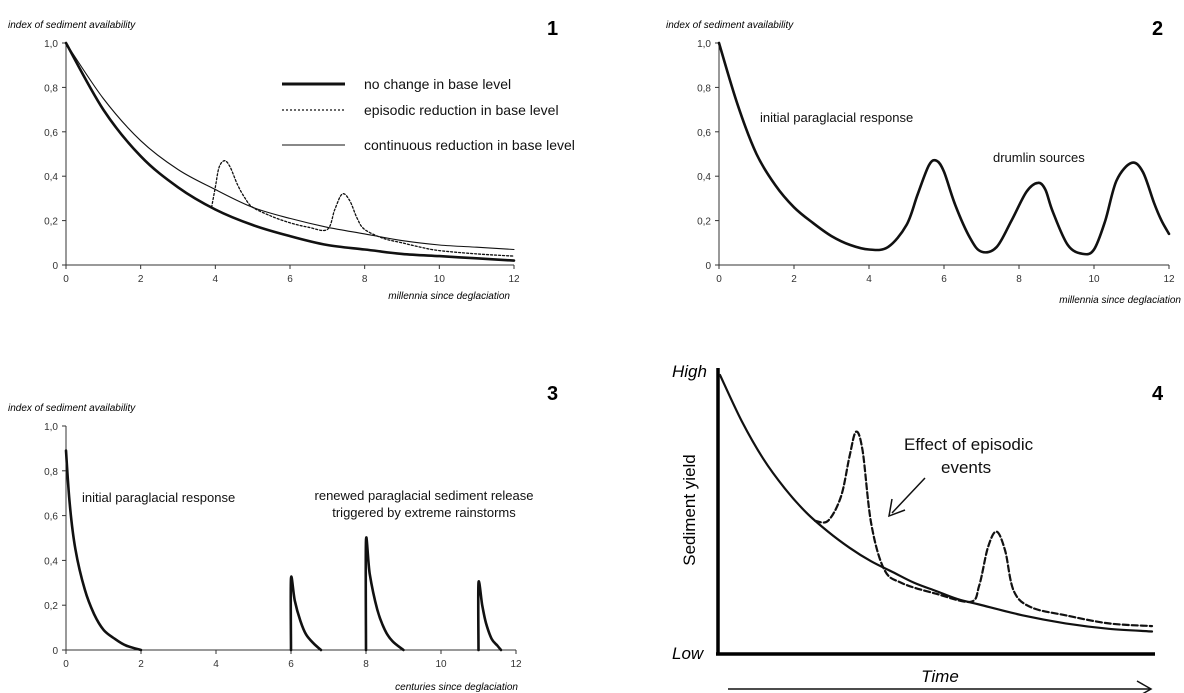 This screenshot has height=693, width=1184. I want to click on panel-4-series-1-line, so click(936, 503).